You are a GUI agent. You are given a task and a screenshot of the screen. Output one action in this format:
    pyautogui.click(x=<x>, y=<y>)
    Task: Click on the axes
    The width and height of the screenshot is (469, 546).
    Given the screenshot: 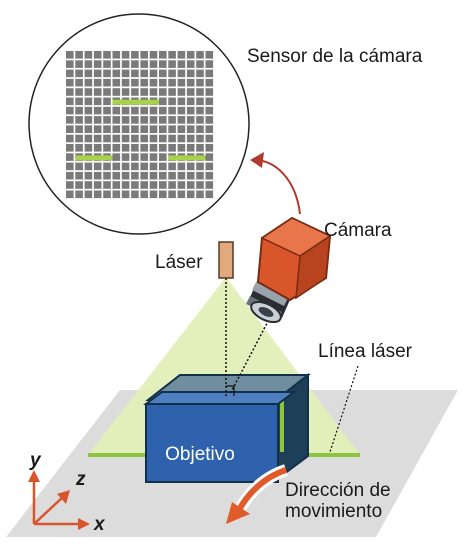 What is the action you would take?
    pyautogui.click(x=59, y=500)
    